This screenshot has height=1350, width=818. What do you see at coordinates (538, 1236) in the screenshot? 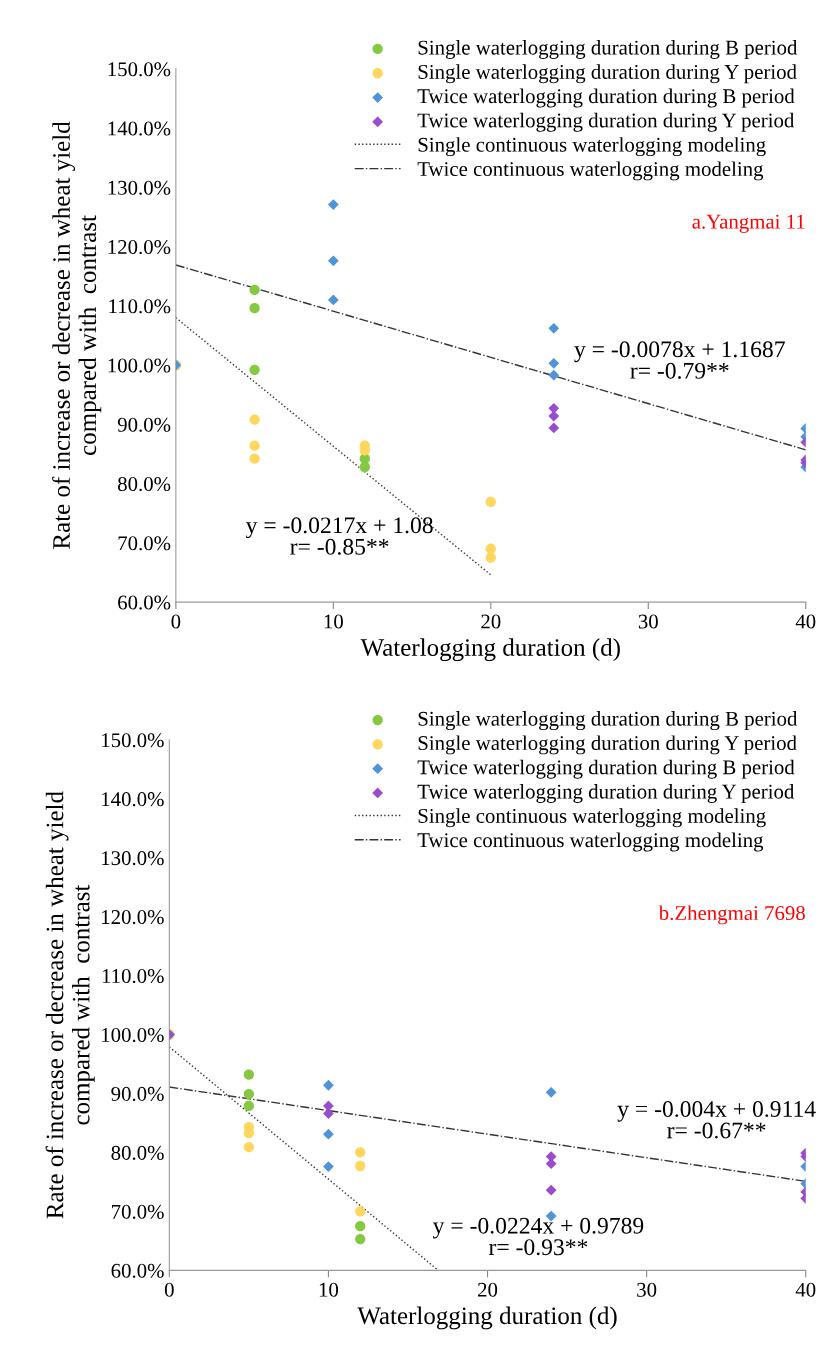
I see `annotation: y = -0.0224x + 0.9789 r= -0.93**` at bounding box center [538, 1236].